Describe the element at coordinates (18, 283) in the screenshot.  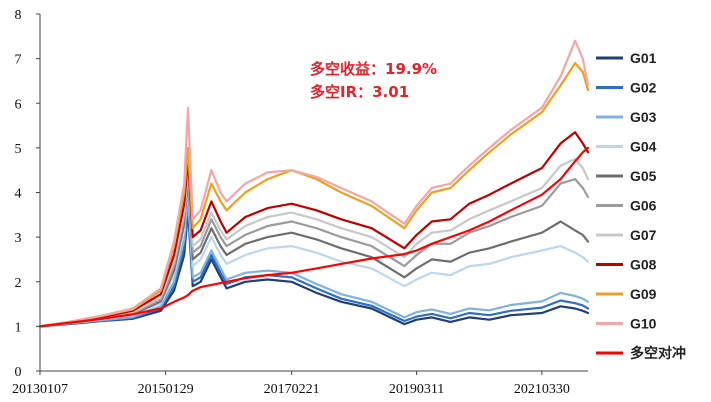
I see `y-tick-label: 2` at that location.